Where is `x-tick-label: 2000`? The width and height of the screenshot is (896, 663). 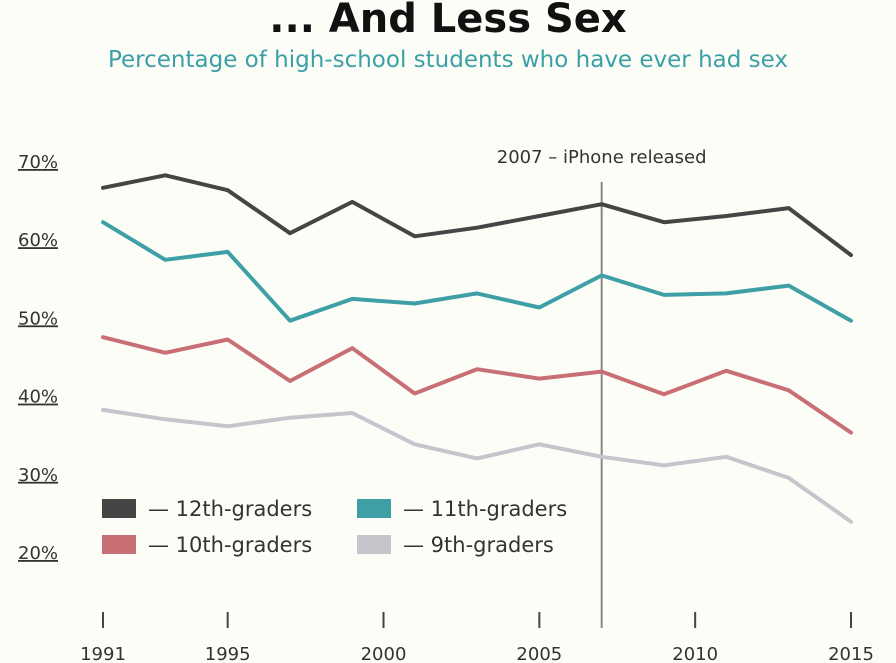
x-tick-label: 2000 is located at coordinates (384, 653).